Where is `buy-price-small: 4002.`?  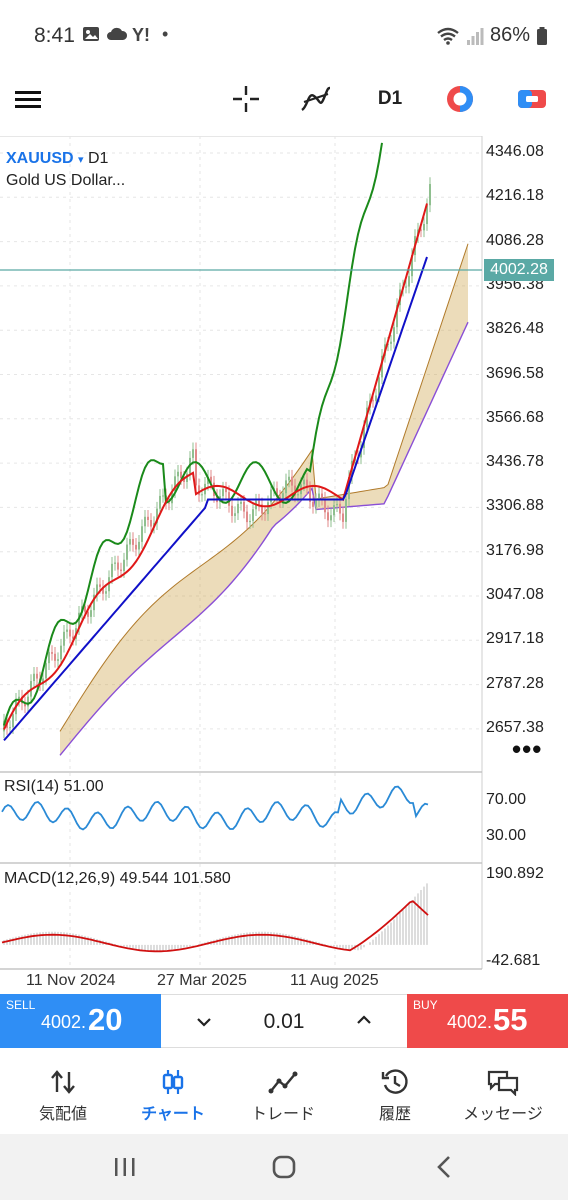 buy-price-small: 4002. is located at coordinates (470, 1022).